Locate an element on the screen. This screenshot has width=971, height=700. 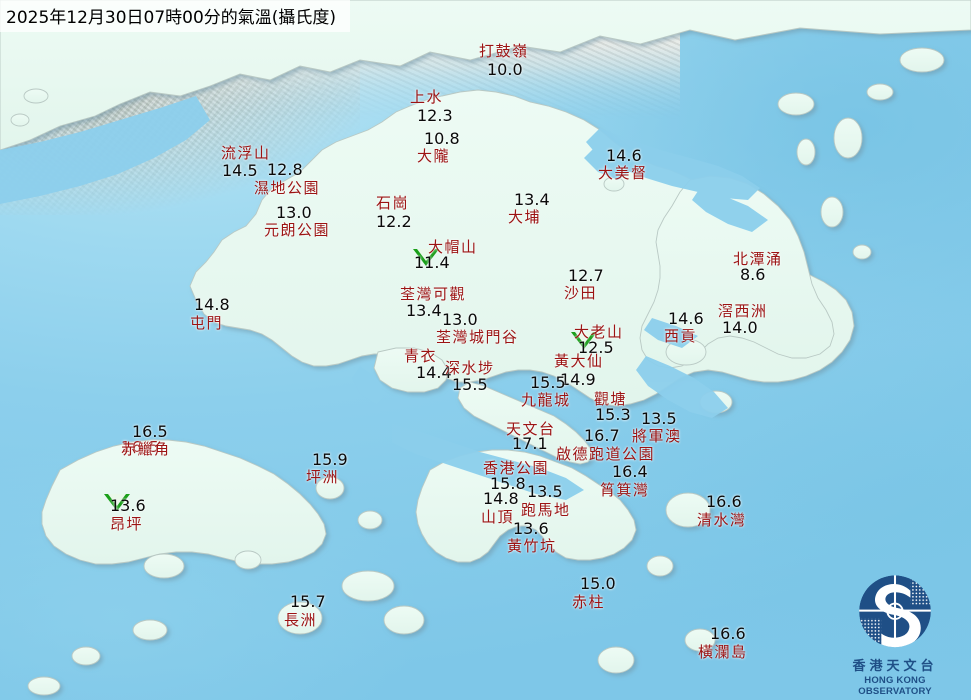
station-value-kai-tak-runway-park: 16.7 is located at coordinates (602, 435).